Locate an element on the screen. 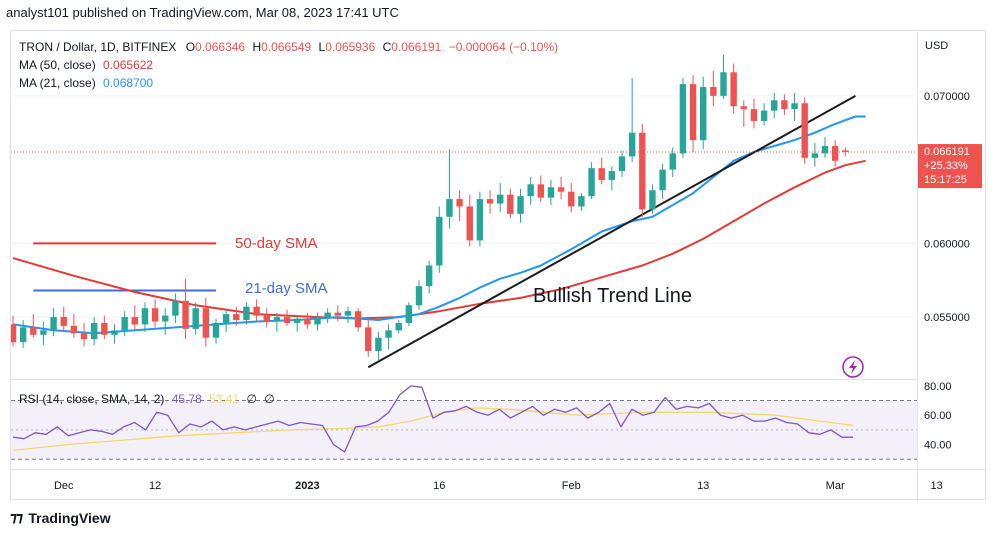  rsi-axis: 80.00 60.00 40.00 is located at coordinates (938, 416).